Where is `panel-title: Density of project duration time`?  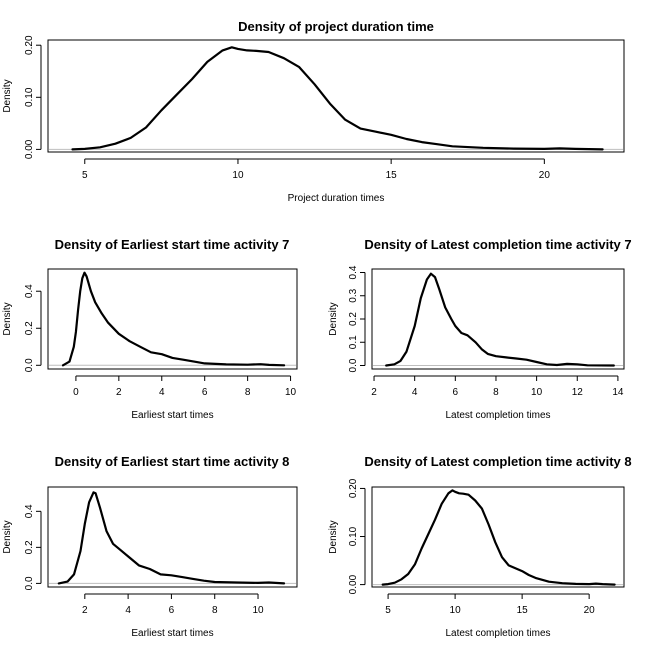
panel-title: Density of project duration time is located at coordinates (336, 26).